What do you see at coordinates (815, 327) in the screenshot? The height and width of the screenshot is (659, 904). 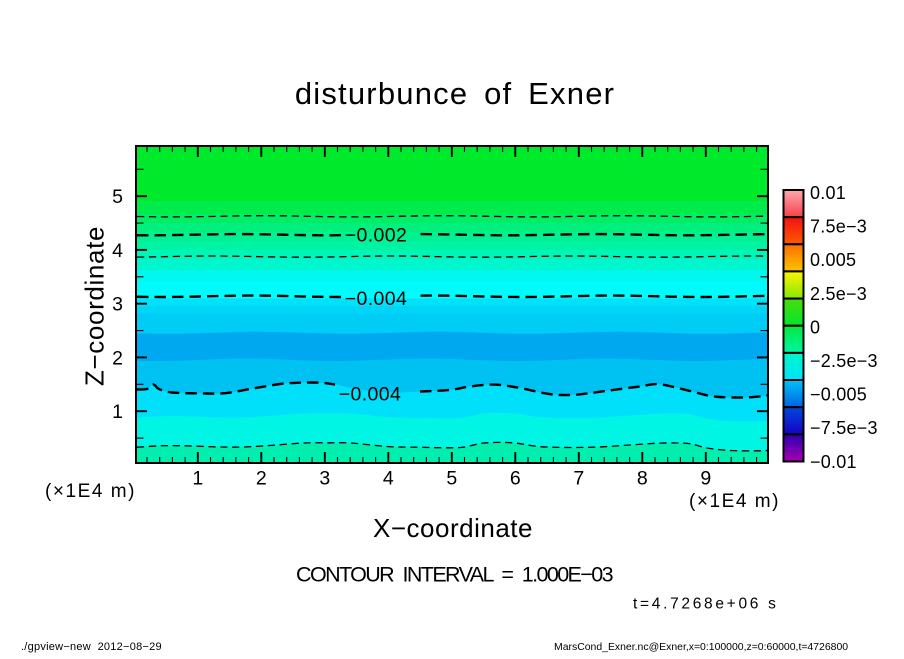 I see `svg-text: 0` at bounding box center [815, 327].